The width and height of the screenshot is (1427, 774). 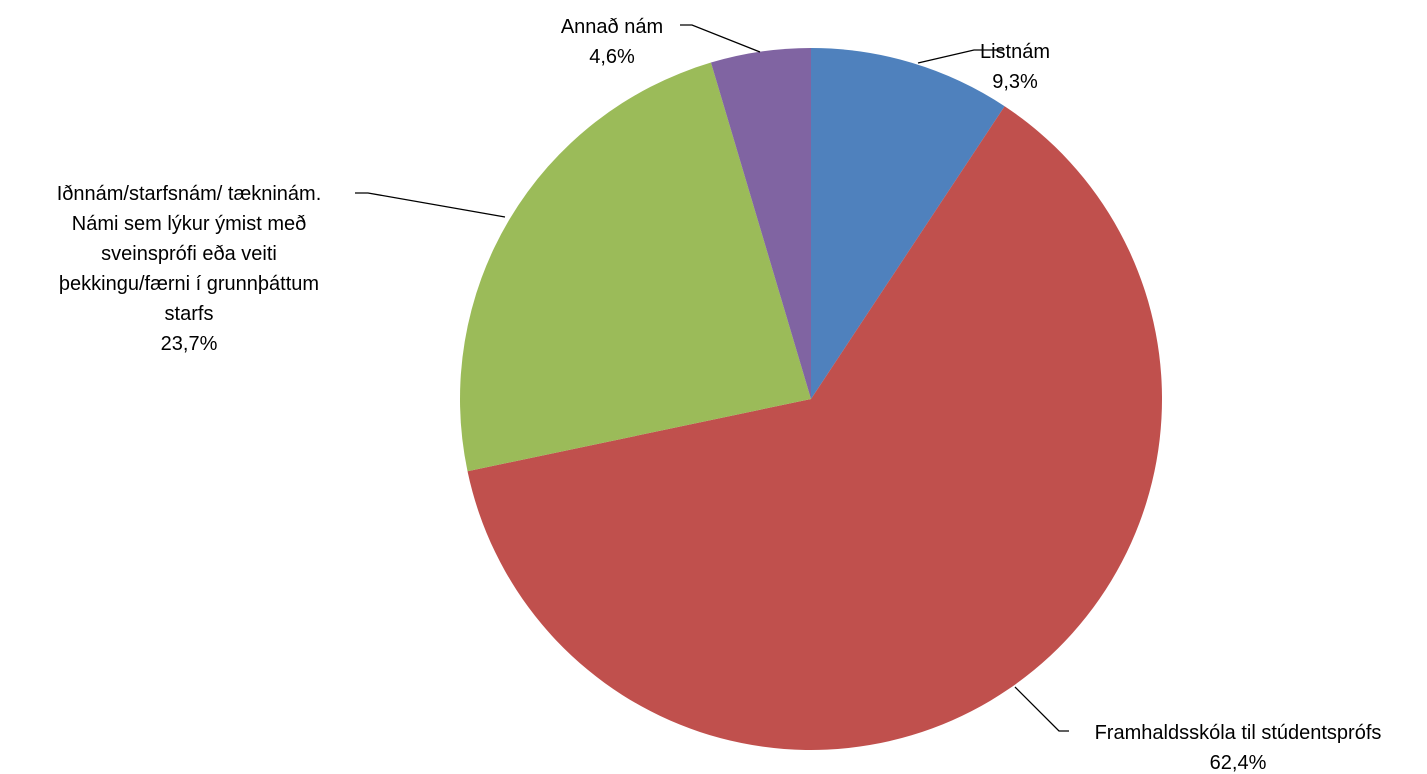 What do you see at coordinates (612, 42) in the screenshot?
I see `slice-label-anna-nam: Annað nám 4,6%` at bounding box center [612, 42].